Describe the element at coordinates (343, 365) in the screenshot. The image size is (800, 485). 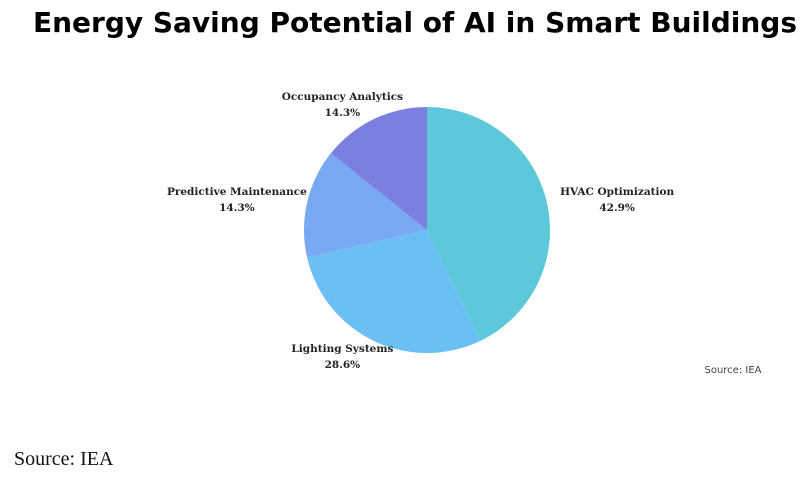
I see `slice-value-label: 28.6%` at that location.